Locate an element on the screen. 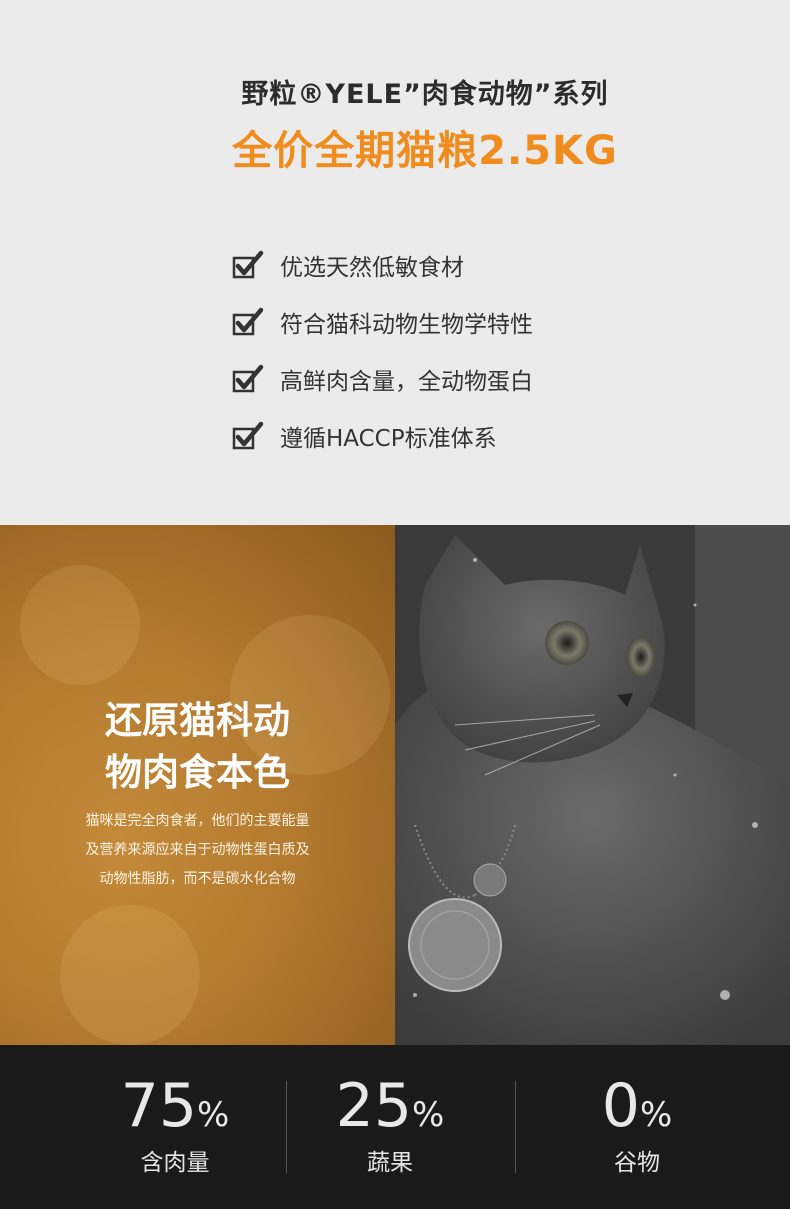 The image size is (790, 1209). stat-grains: 0% 谷物 is located at coordinates (637, 1125).